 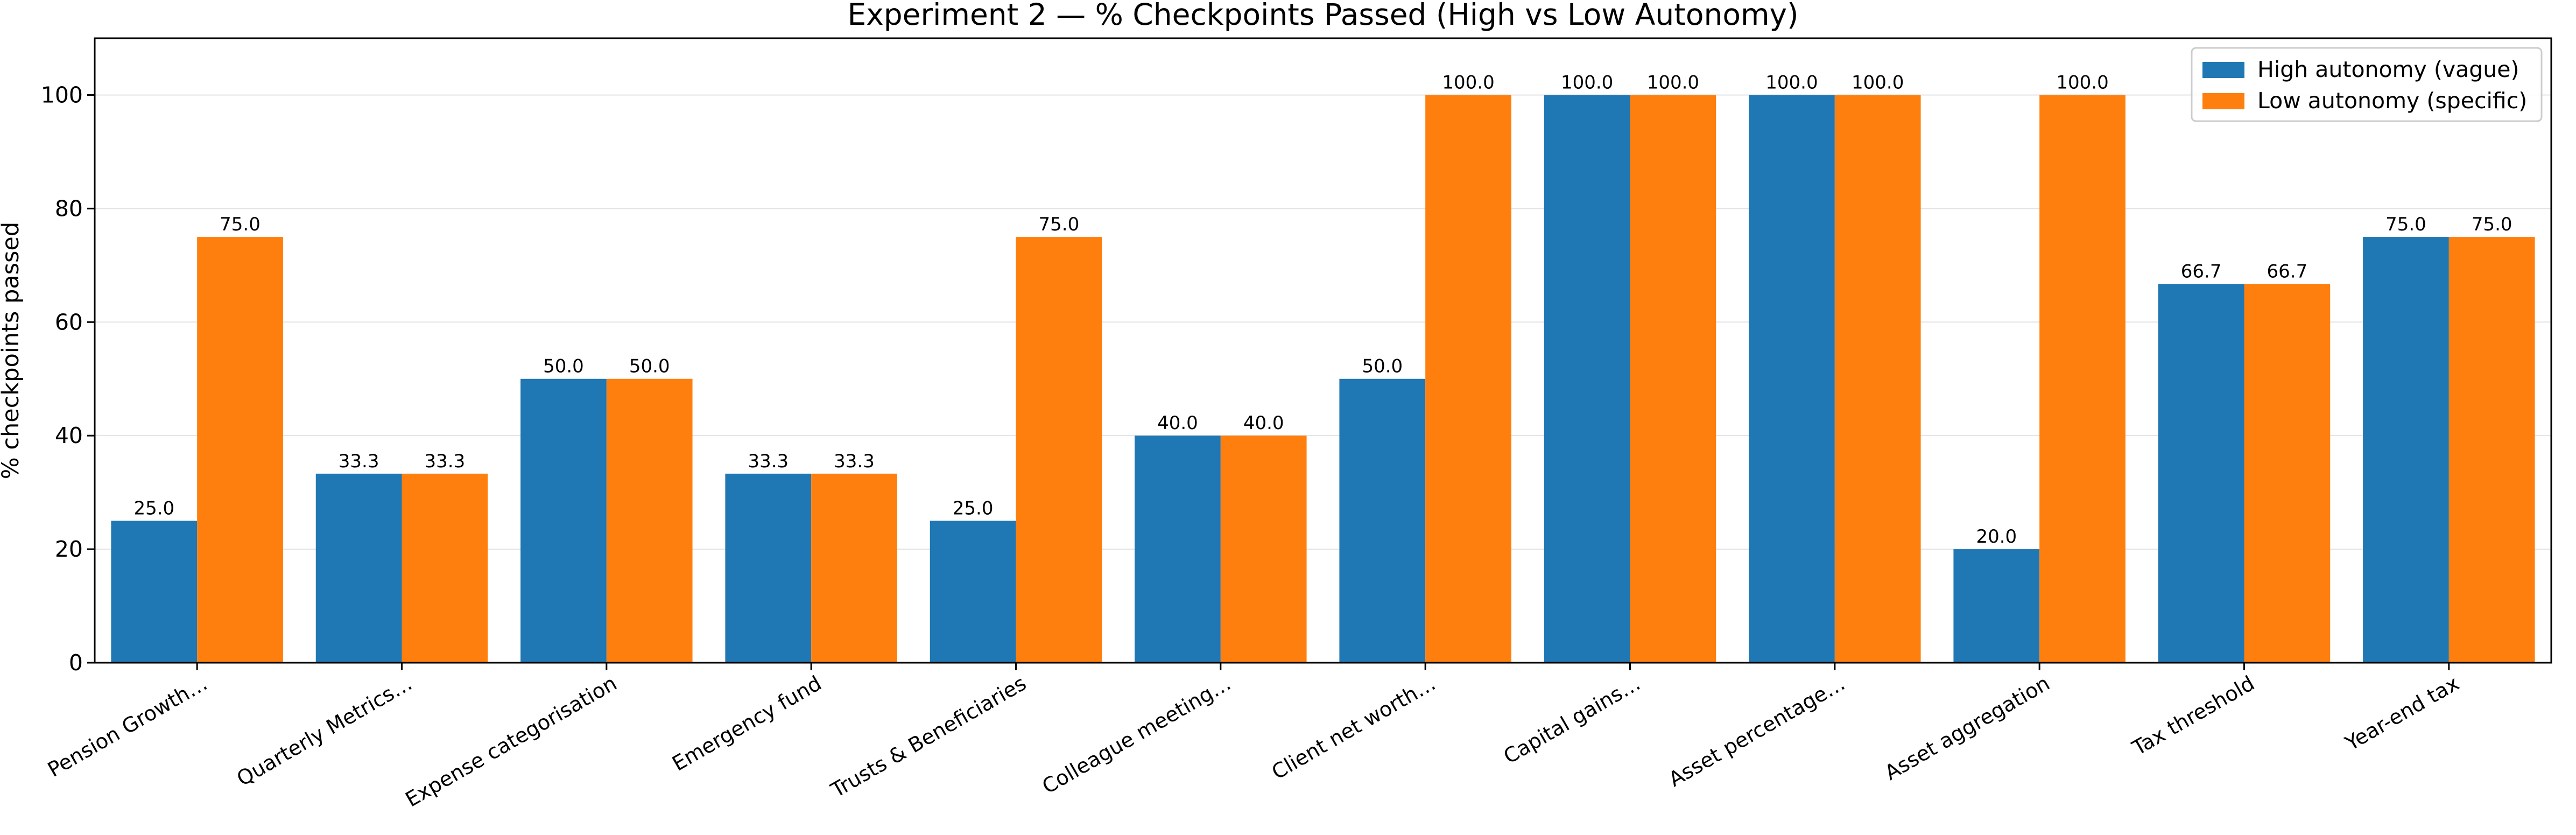 I want to click on x-tick-label: Tax threshold, so click(x=2193, y=715).